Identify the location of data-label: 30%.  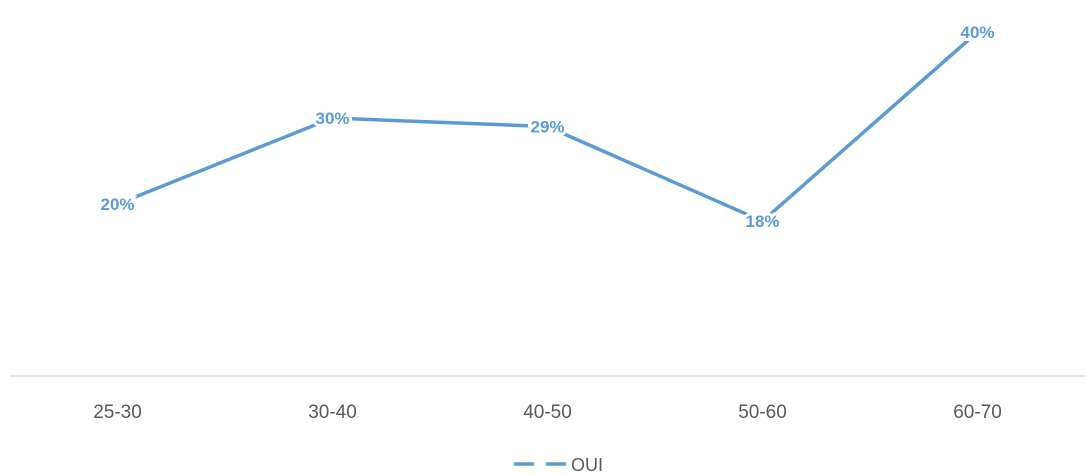
(332, 118).